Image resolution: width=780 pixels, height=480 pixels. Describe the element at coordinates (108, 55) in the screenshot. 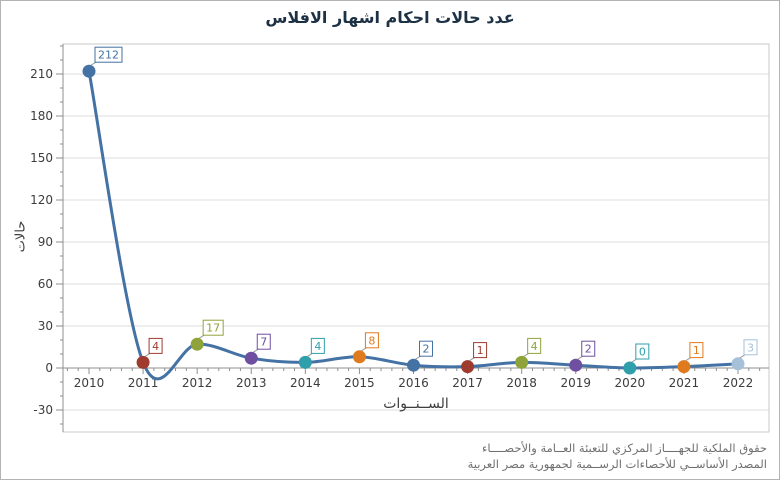

I see `svg-text: 212` at that location.